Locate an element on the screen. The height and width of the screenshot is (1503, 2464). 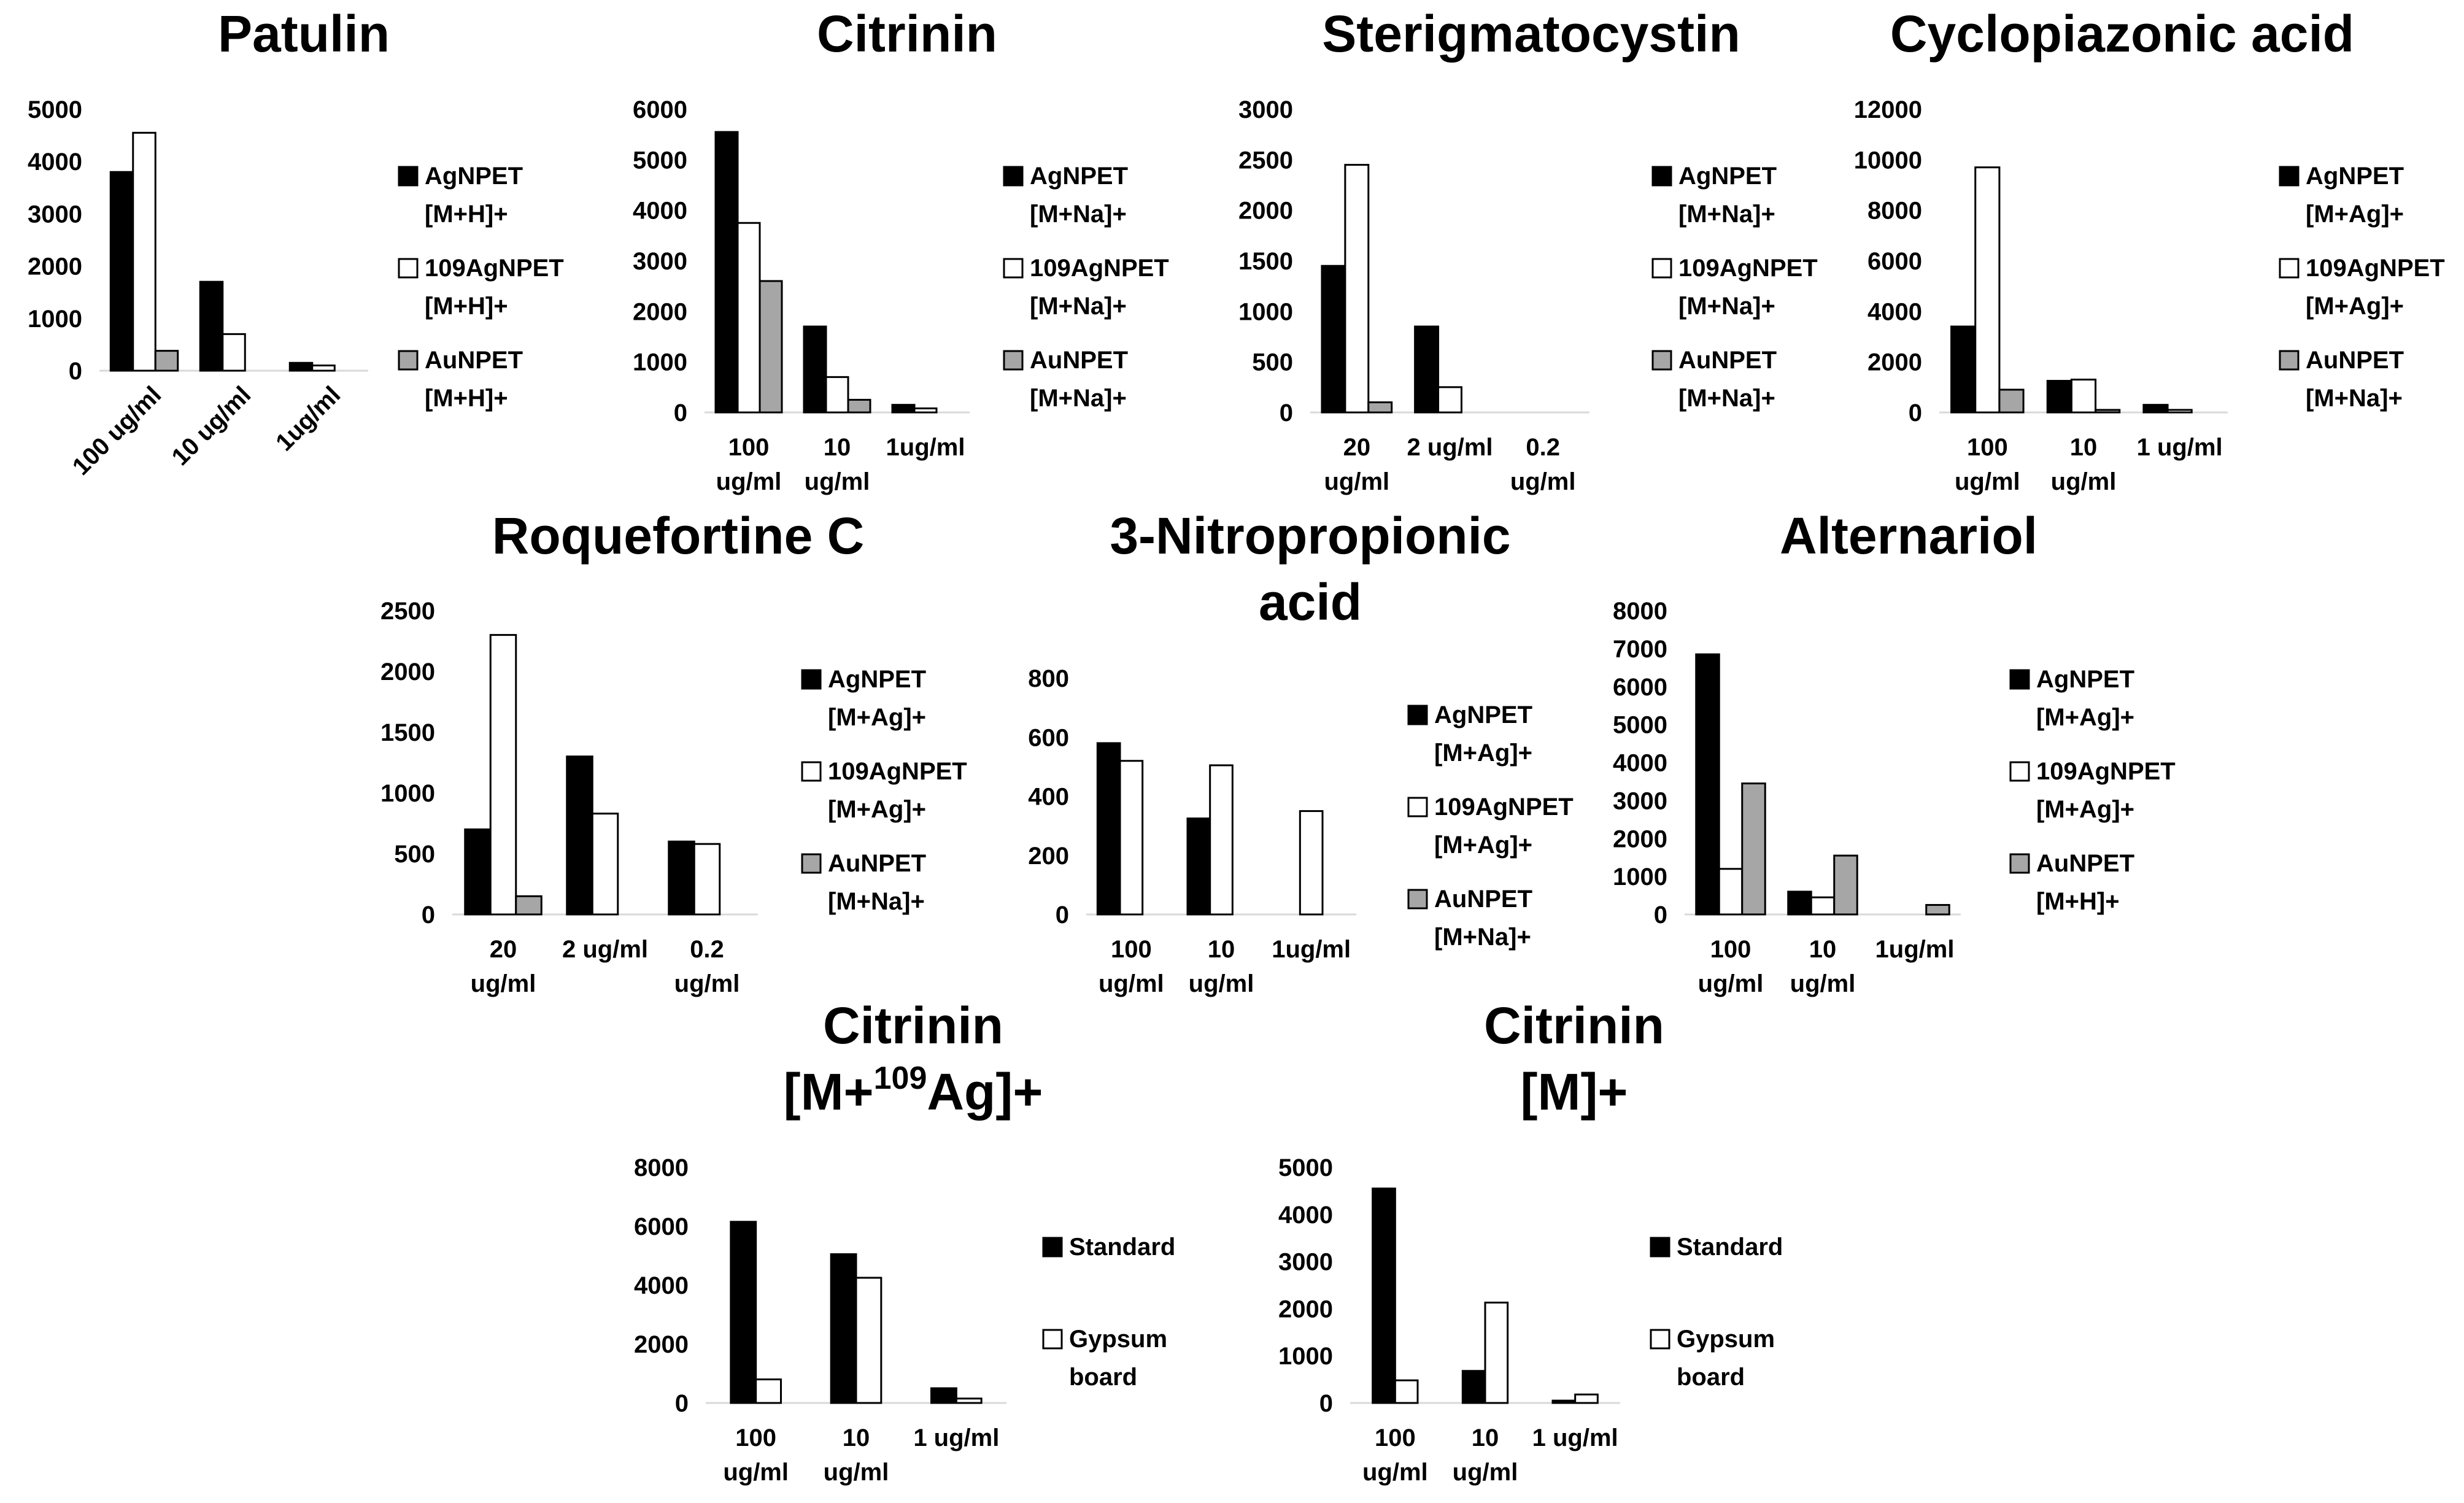
x-tick-label: 10 is located at coordinates (1486, 1438).